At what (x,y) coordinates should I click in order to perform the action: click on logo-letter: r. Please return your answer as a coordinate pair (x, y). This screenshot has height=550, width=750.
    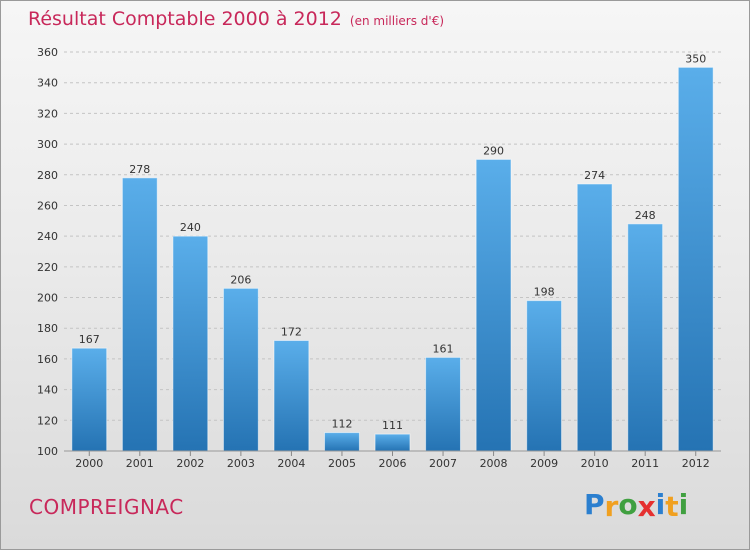
    Looking at the image, I should click on (611, 506).